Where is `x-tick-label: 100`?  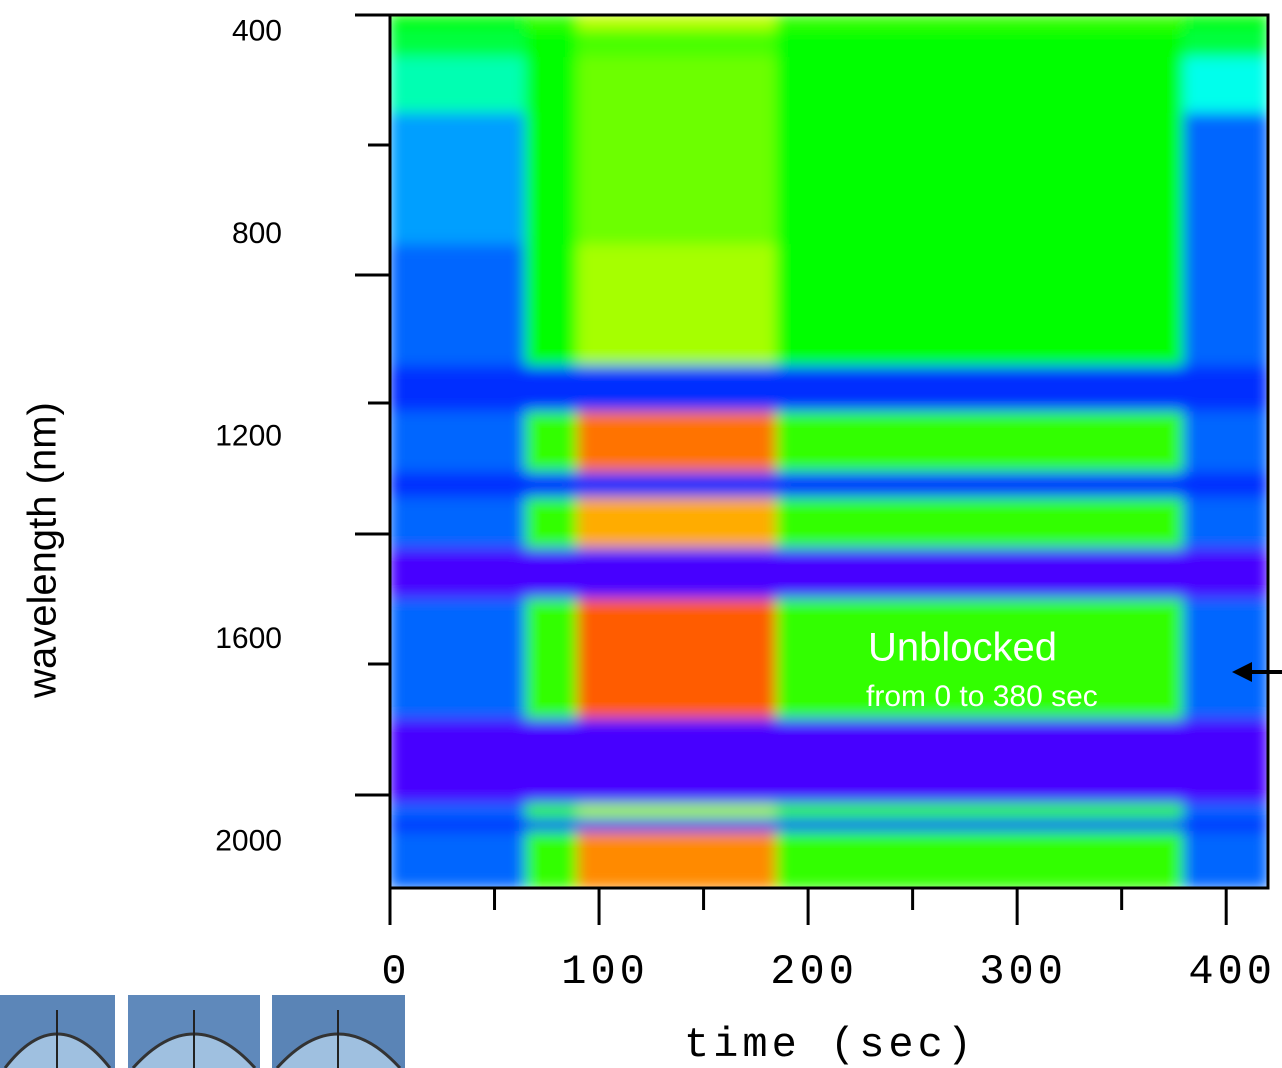 x-tick-label: 100 is located at coordinates (605, 972).